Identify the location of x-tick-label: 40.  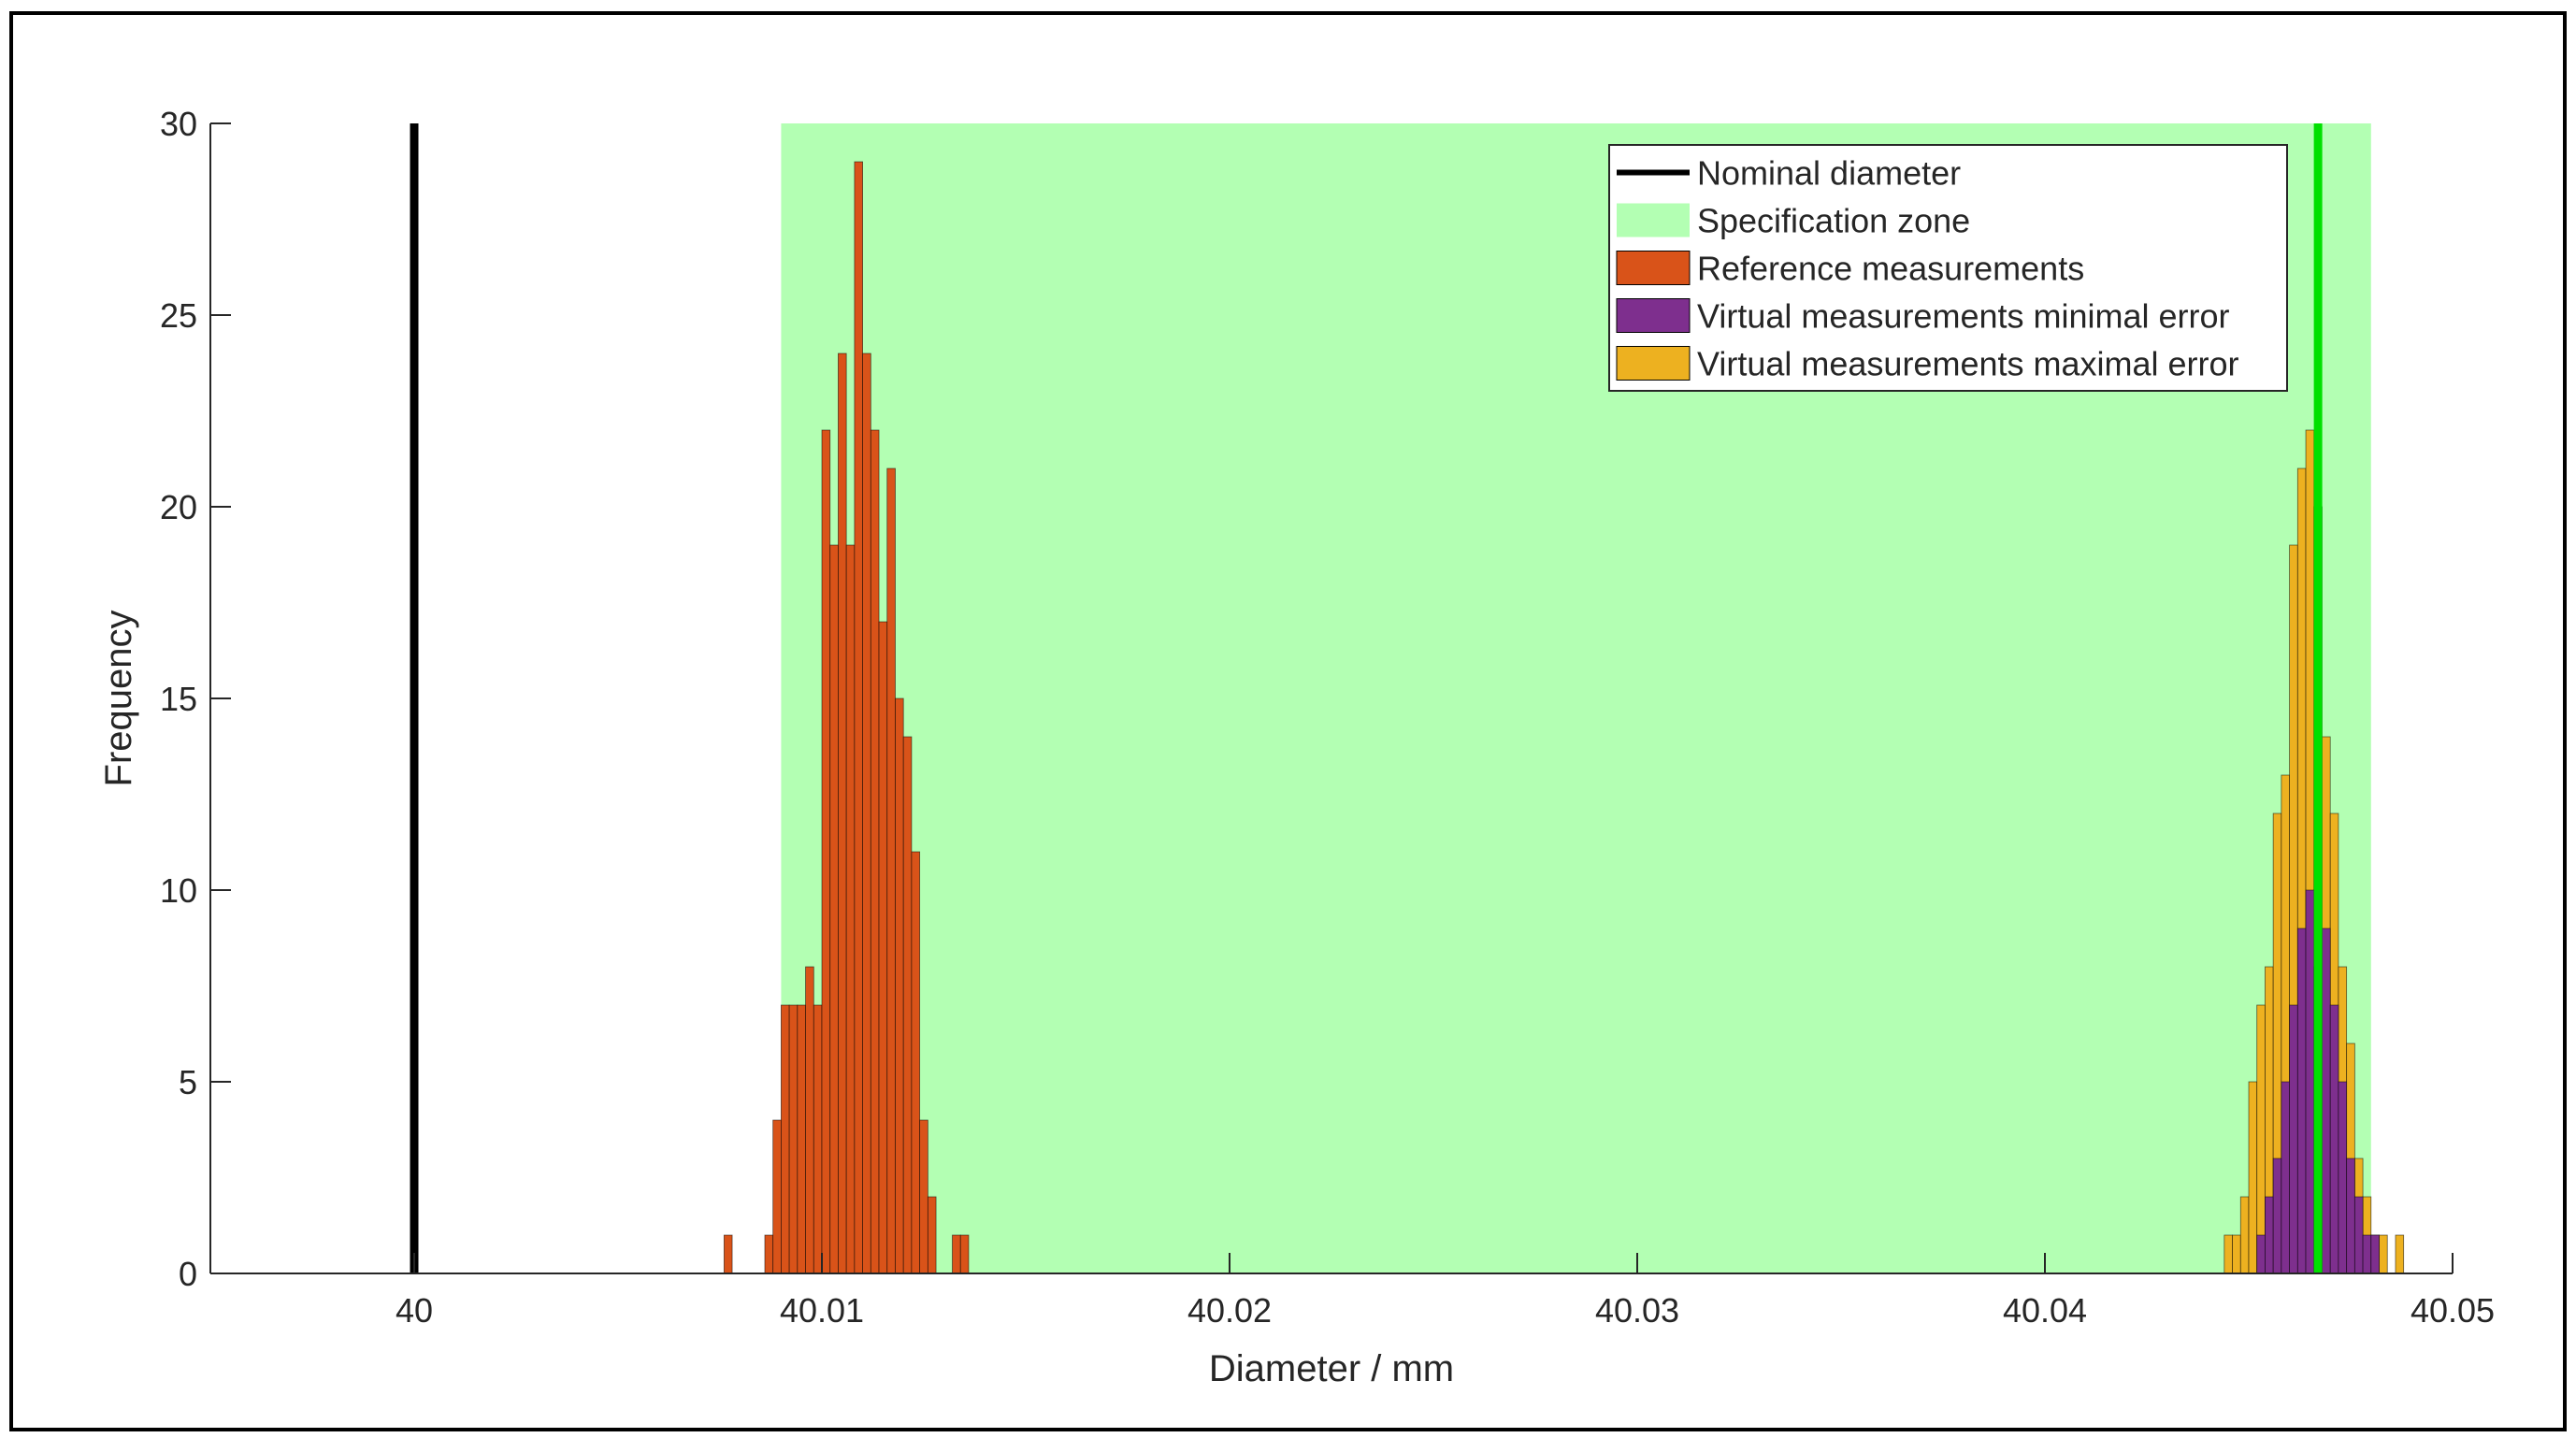
(415, 1310).